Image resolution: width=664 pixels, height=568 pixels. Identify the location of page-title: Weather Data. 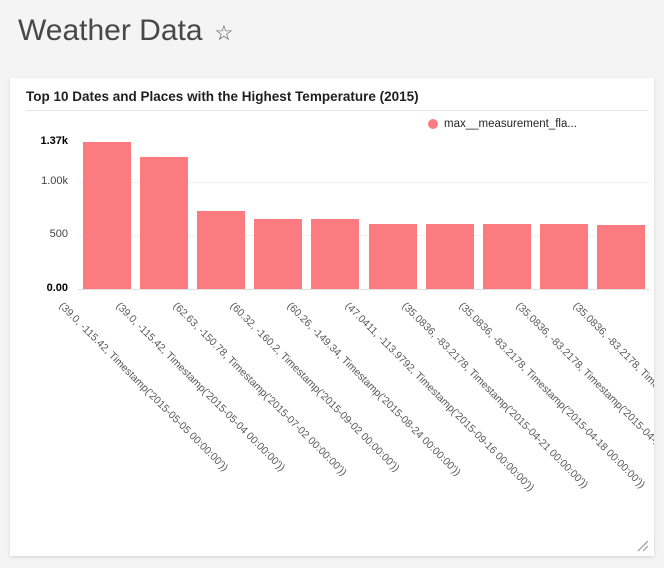
(110, 30).